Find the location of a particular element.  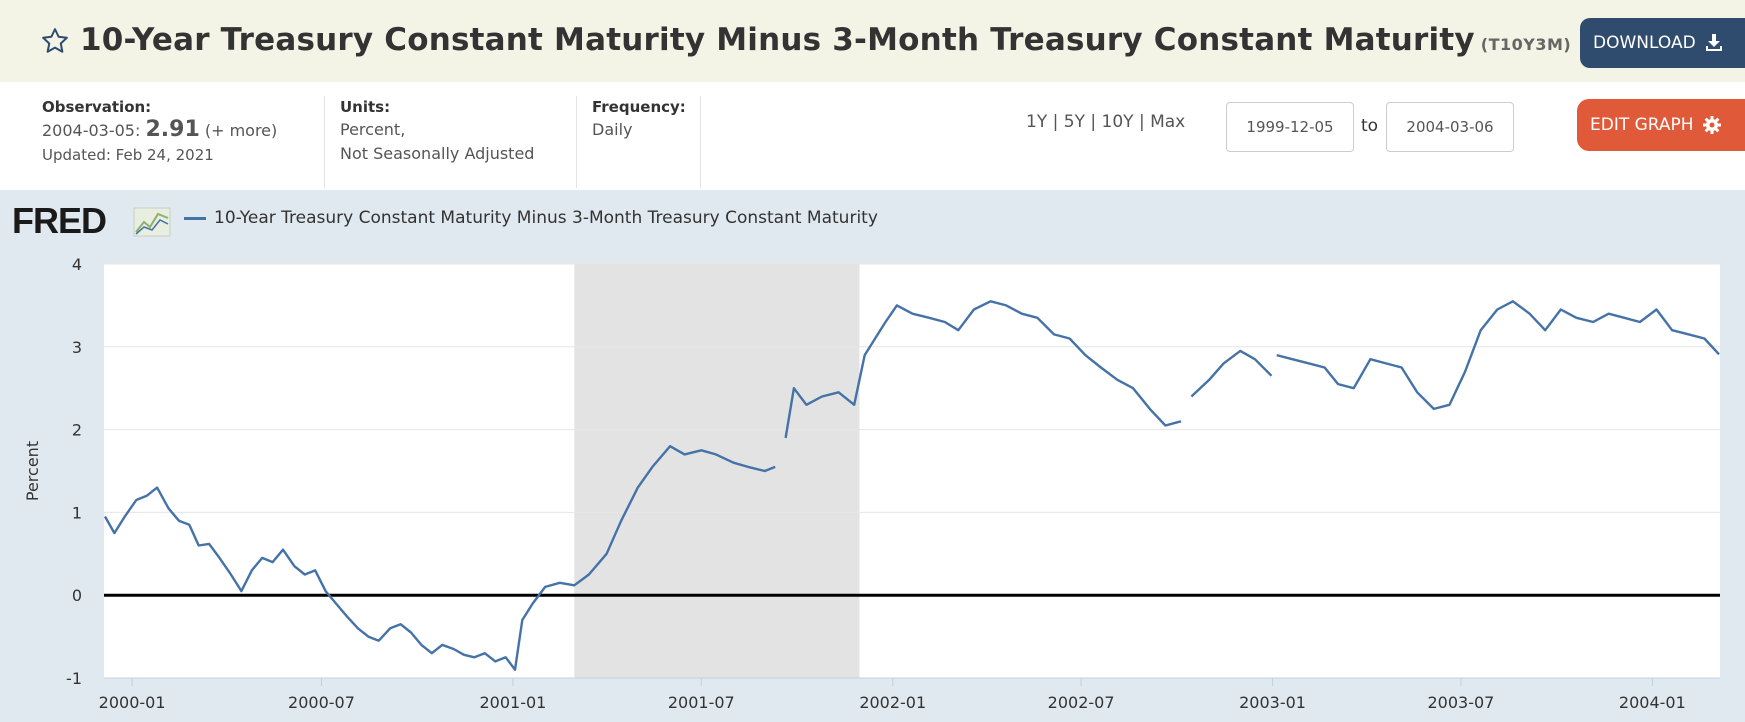

edit-graph-button: EDIT GRAPH is located at coordinates (1661, 125).